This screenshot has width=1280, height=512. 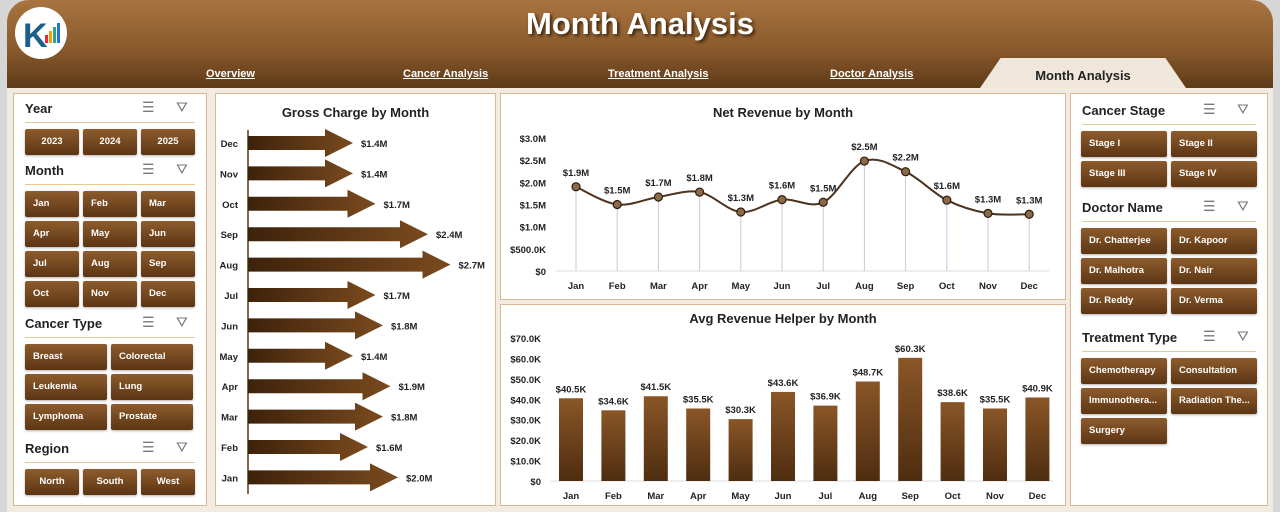 I want to click on treatment-type-option-chemotherapy: Chemotherapy, so click(x=1124, y=371).